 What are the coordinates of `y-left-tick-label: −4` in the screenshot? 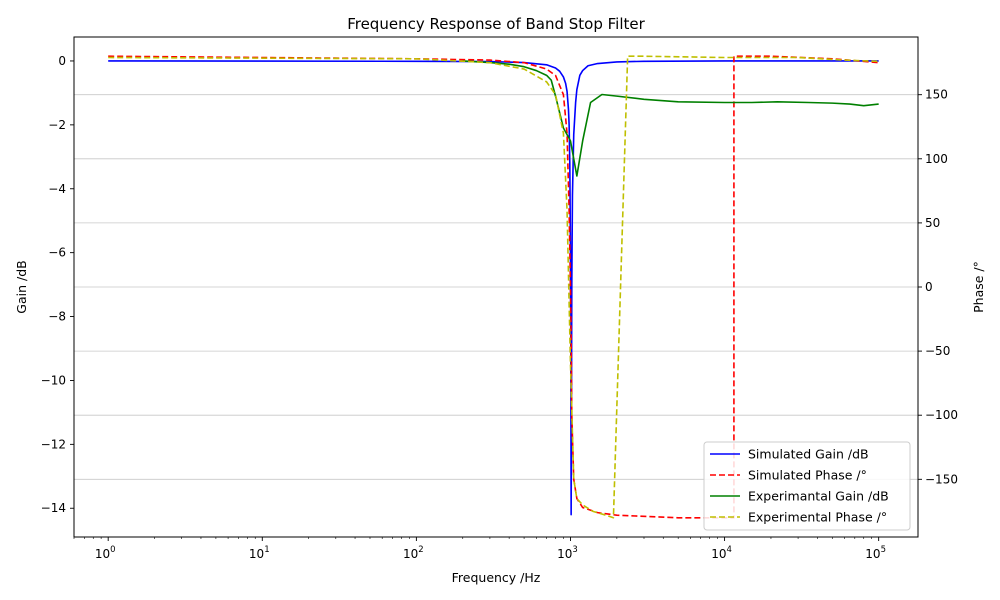 It's located at (57, 189).